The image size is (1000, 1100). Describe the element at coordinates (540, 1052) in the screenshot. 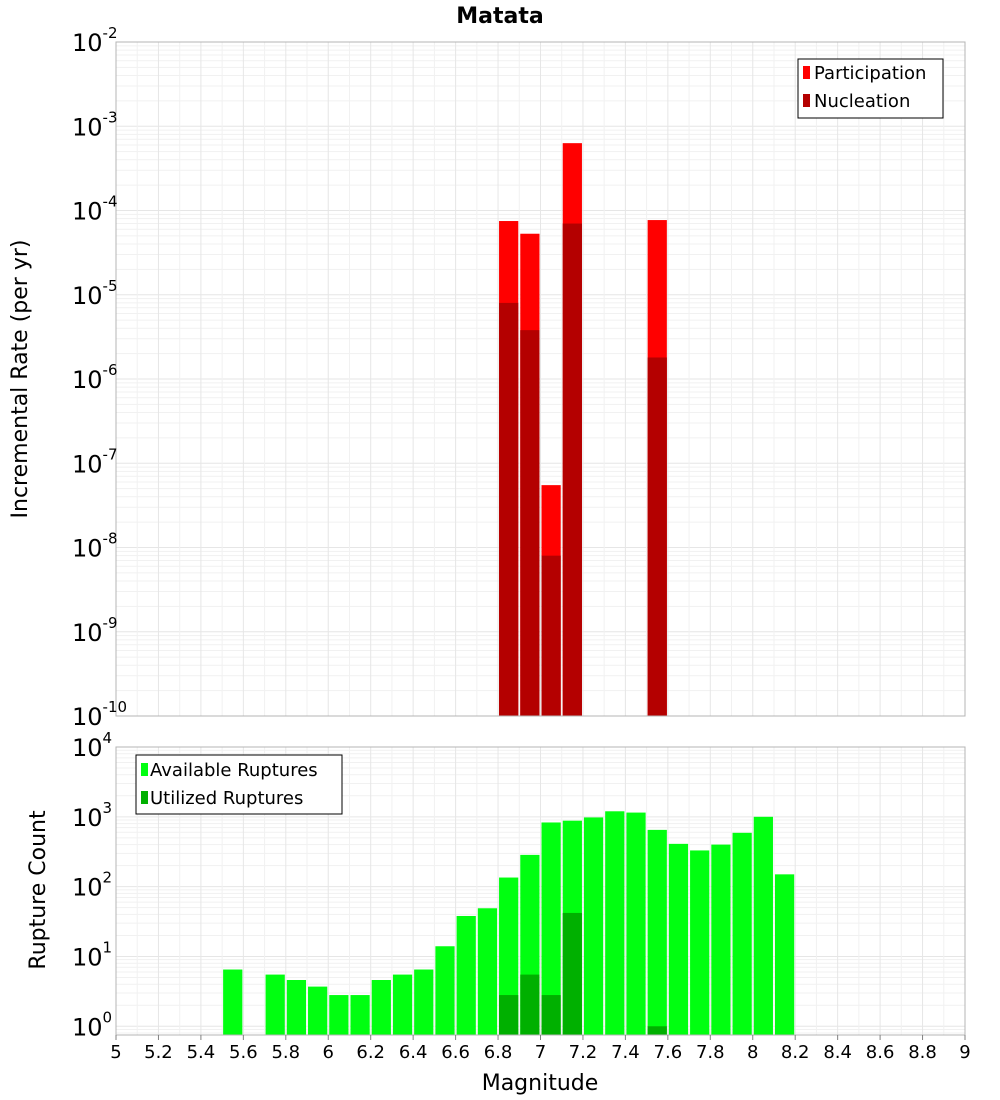

I see `x-tick-label: 7` at that location.